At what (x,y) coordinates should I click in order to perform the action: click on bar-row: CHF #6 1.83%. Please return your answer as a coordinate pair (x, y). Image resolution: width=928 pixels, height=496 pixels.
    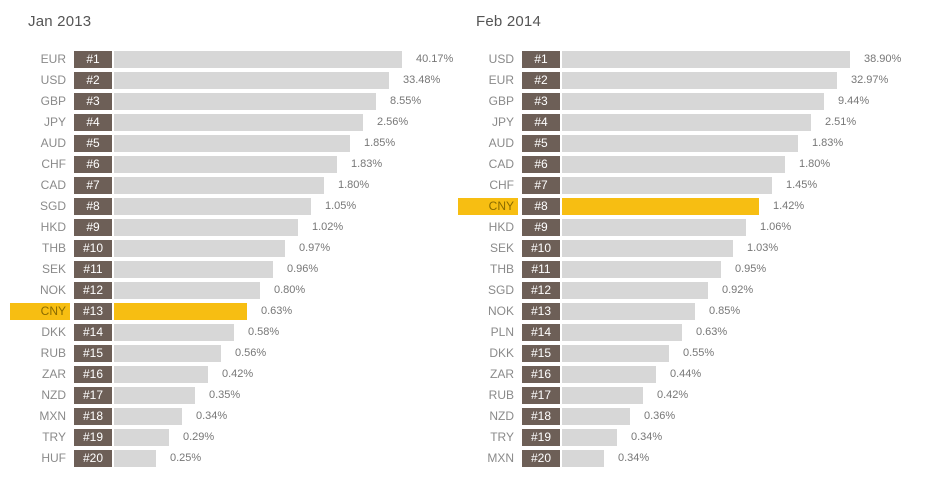
    Looking at the image, I should click on (230, 164).